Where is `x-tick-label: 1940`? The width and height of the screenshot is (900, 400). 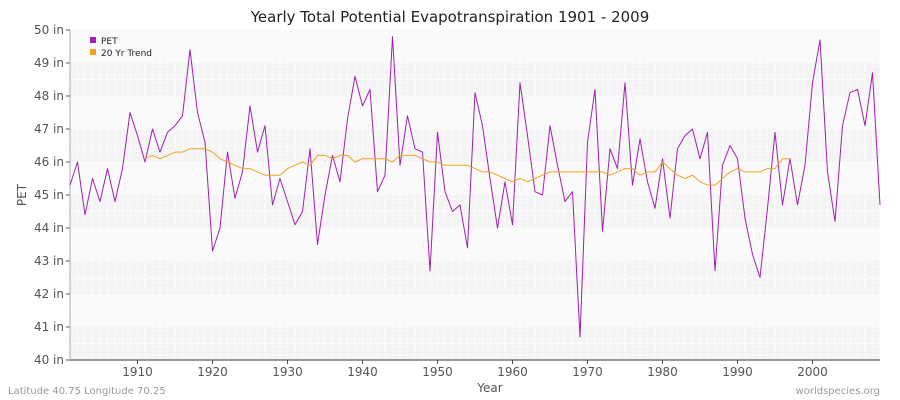 x-tick-label: 1940 is located at coordinates (362, 372).